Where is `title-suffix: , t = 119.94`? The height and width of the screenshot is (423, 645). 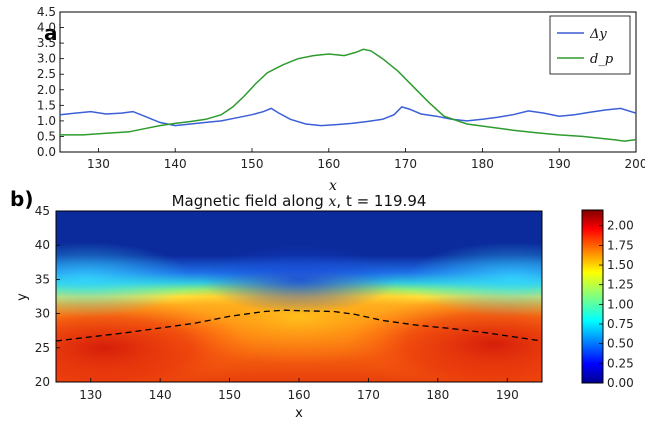 title-suffix: , t = 119.94 is located at coordinates (381, 201).